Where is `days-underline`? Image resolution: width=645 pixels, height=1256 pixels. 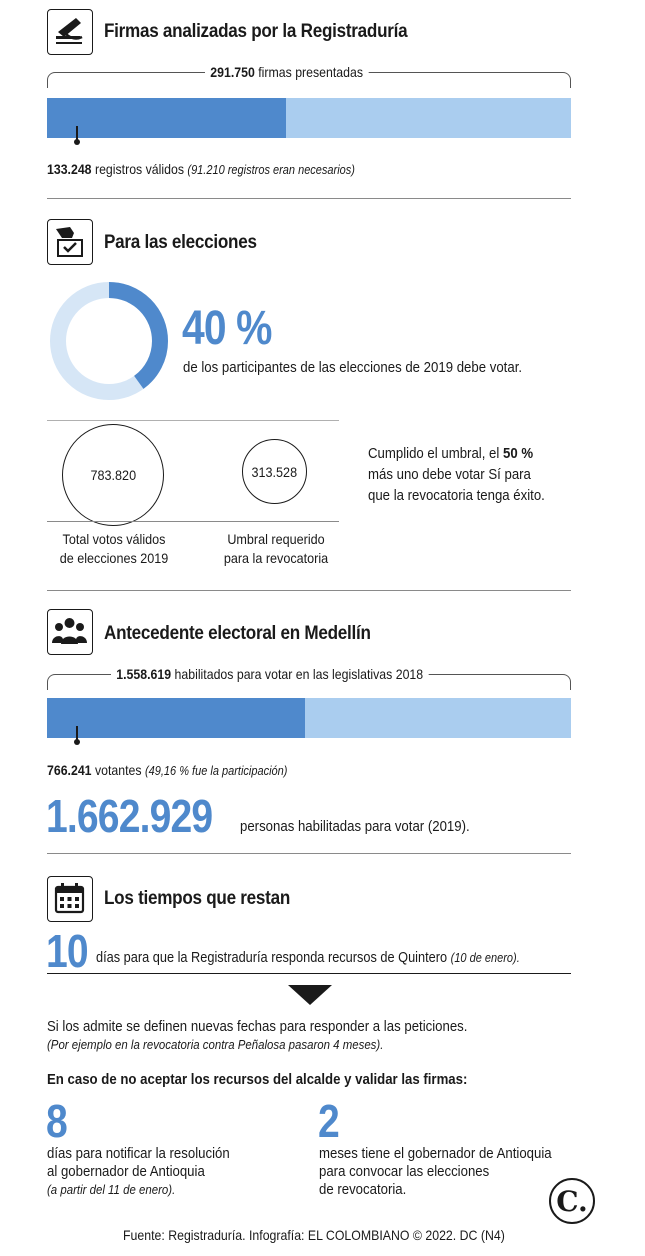
days-underline is located at coordinates (309, 973).